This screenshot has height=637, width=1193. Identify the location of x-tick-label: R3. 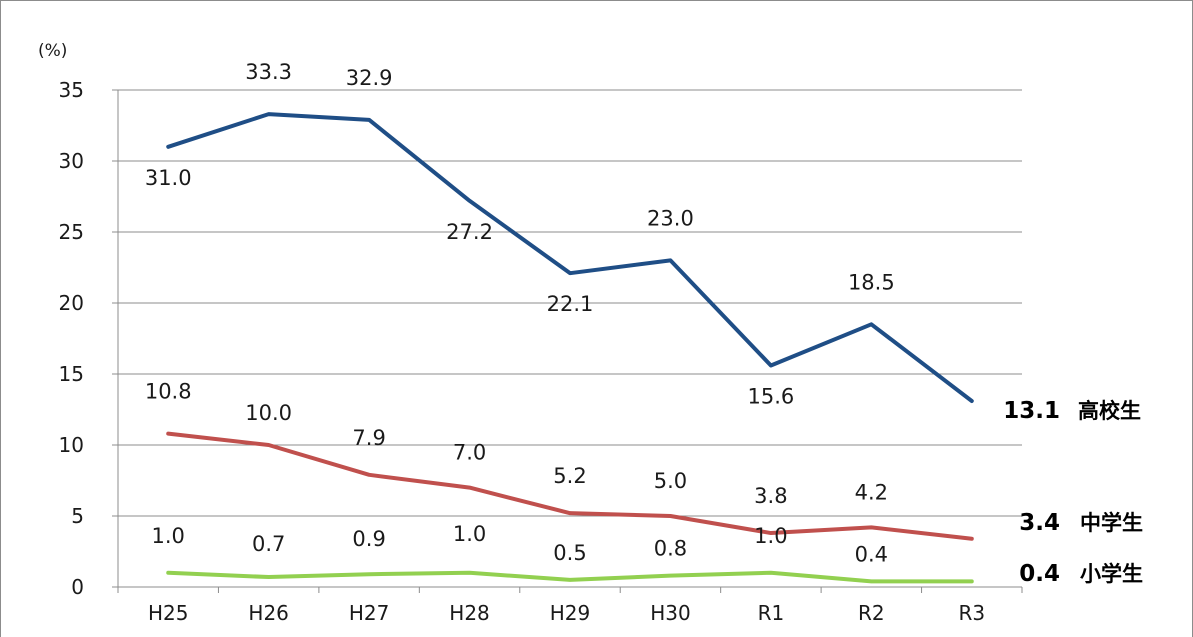
(971, 613).